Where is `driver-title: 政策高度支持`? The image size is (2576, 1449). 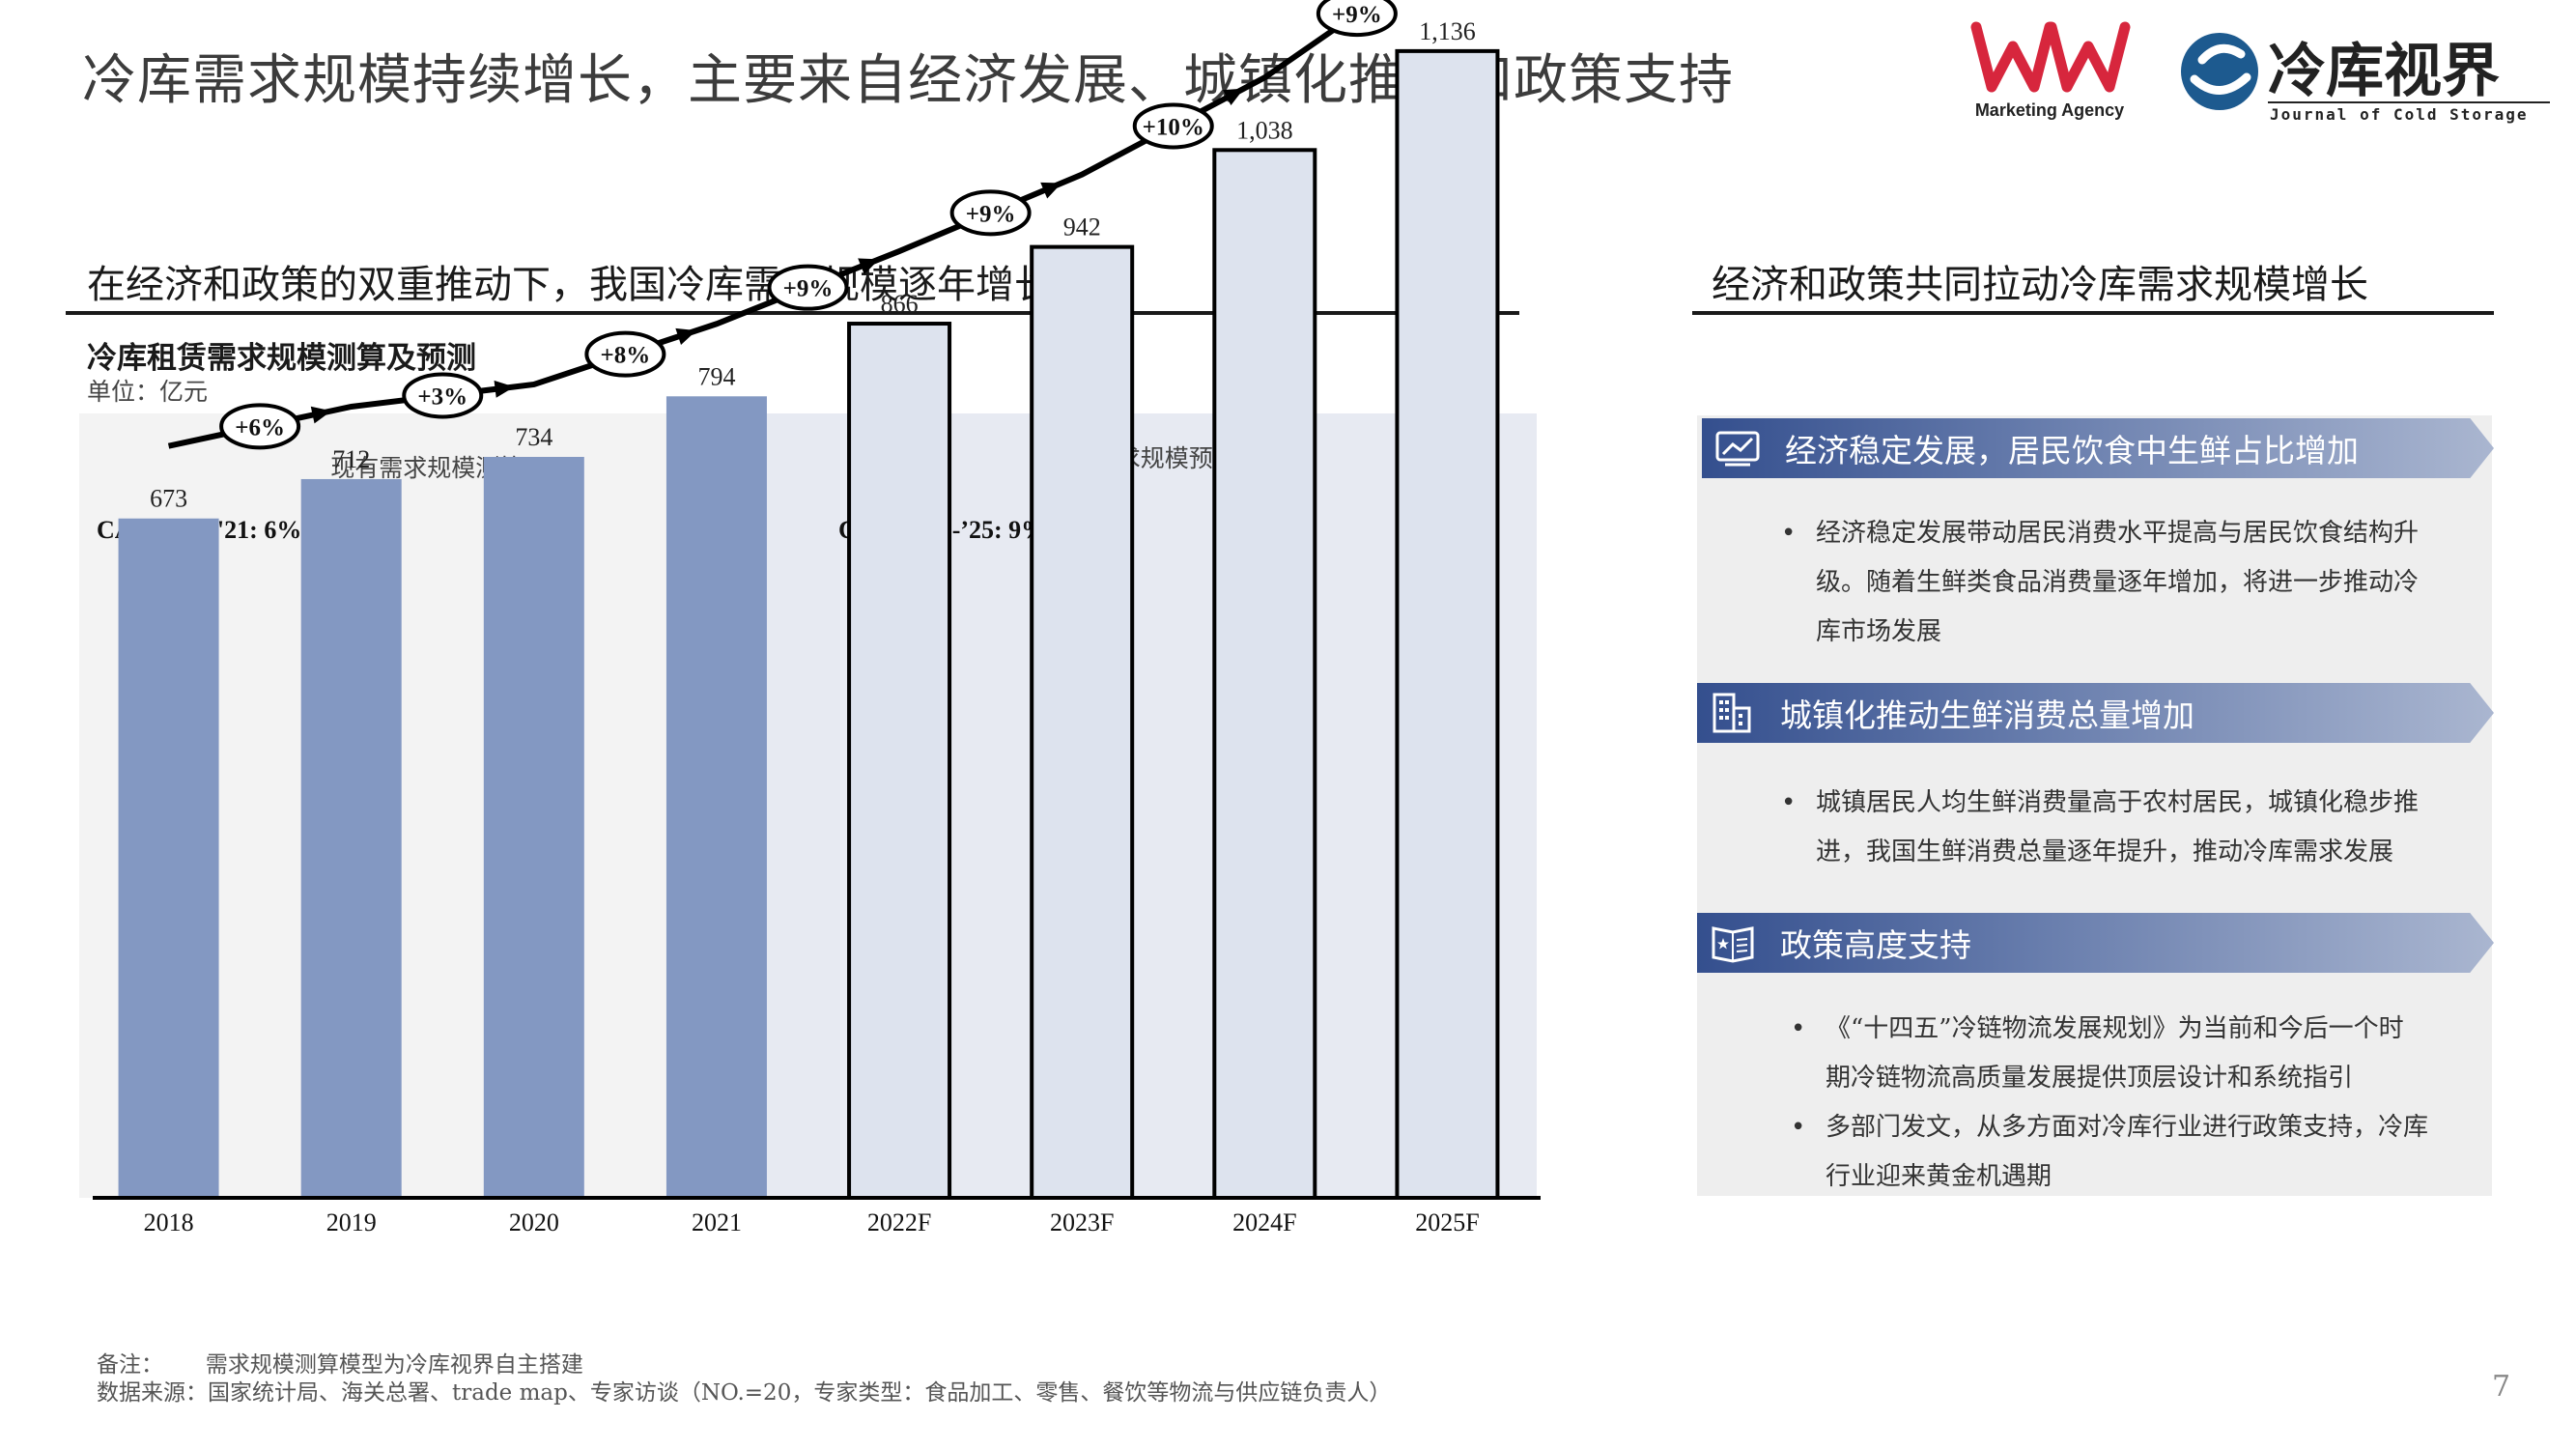 driver-title: 政策高度支持 is located at coordinates (1875, 945).